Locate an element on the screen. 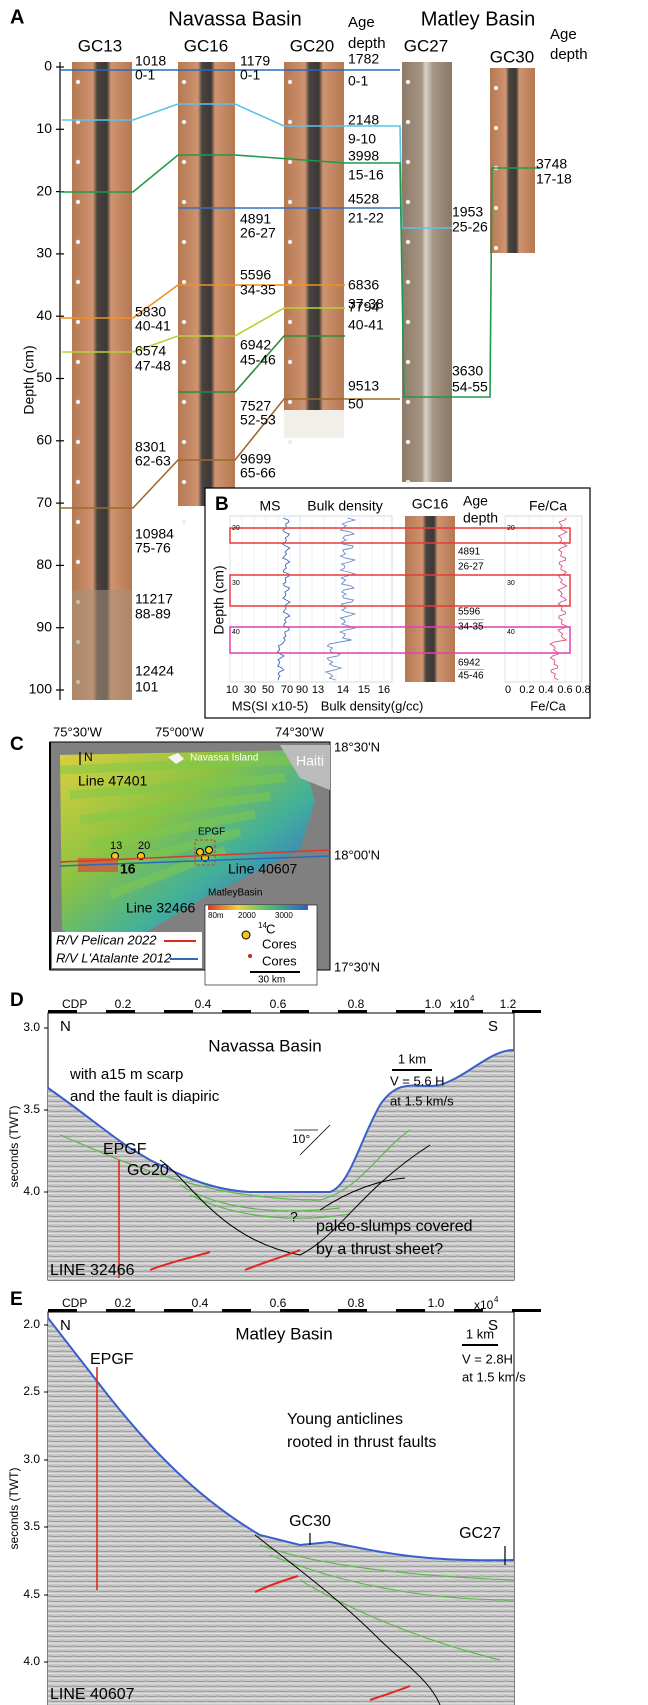  x-tick-label: 1.2 is located at coordinates (508, 1004).